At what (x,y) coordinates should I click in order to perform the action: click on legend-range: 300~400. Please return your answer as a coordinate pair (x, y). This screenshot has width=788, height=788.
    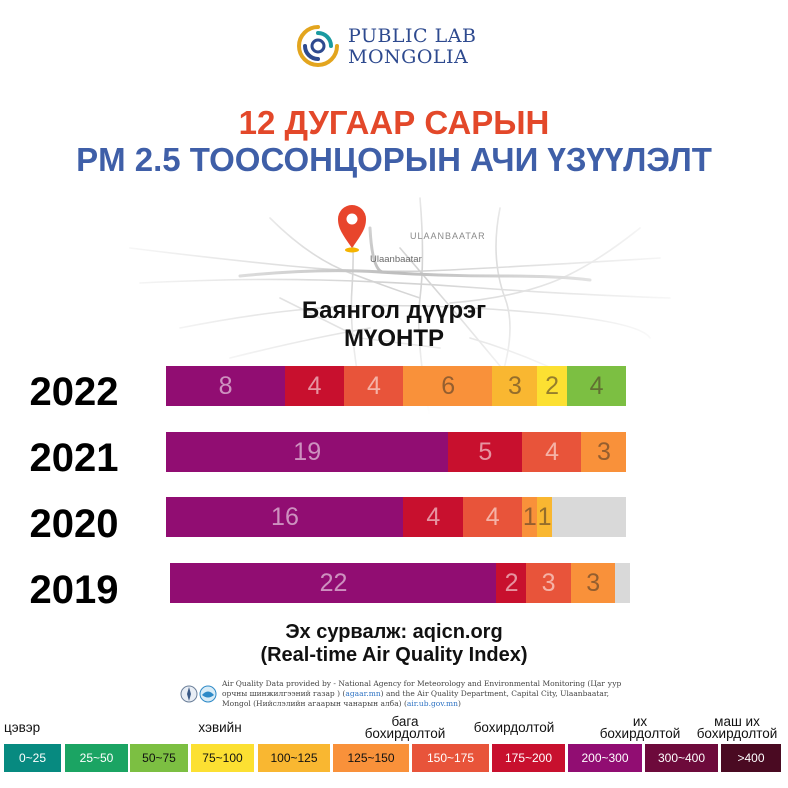
    Looking at the image, I should click on (681, 758).